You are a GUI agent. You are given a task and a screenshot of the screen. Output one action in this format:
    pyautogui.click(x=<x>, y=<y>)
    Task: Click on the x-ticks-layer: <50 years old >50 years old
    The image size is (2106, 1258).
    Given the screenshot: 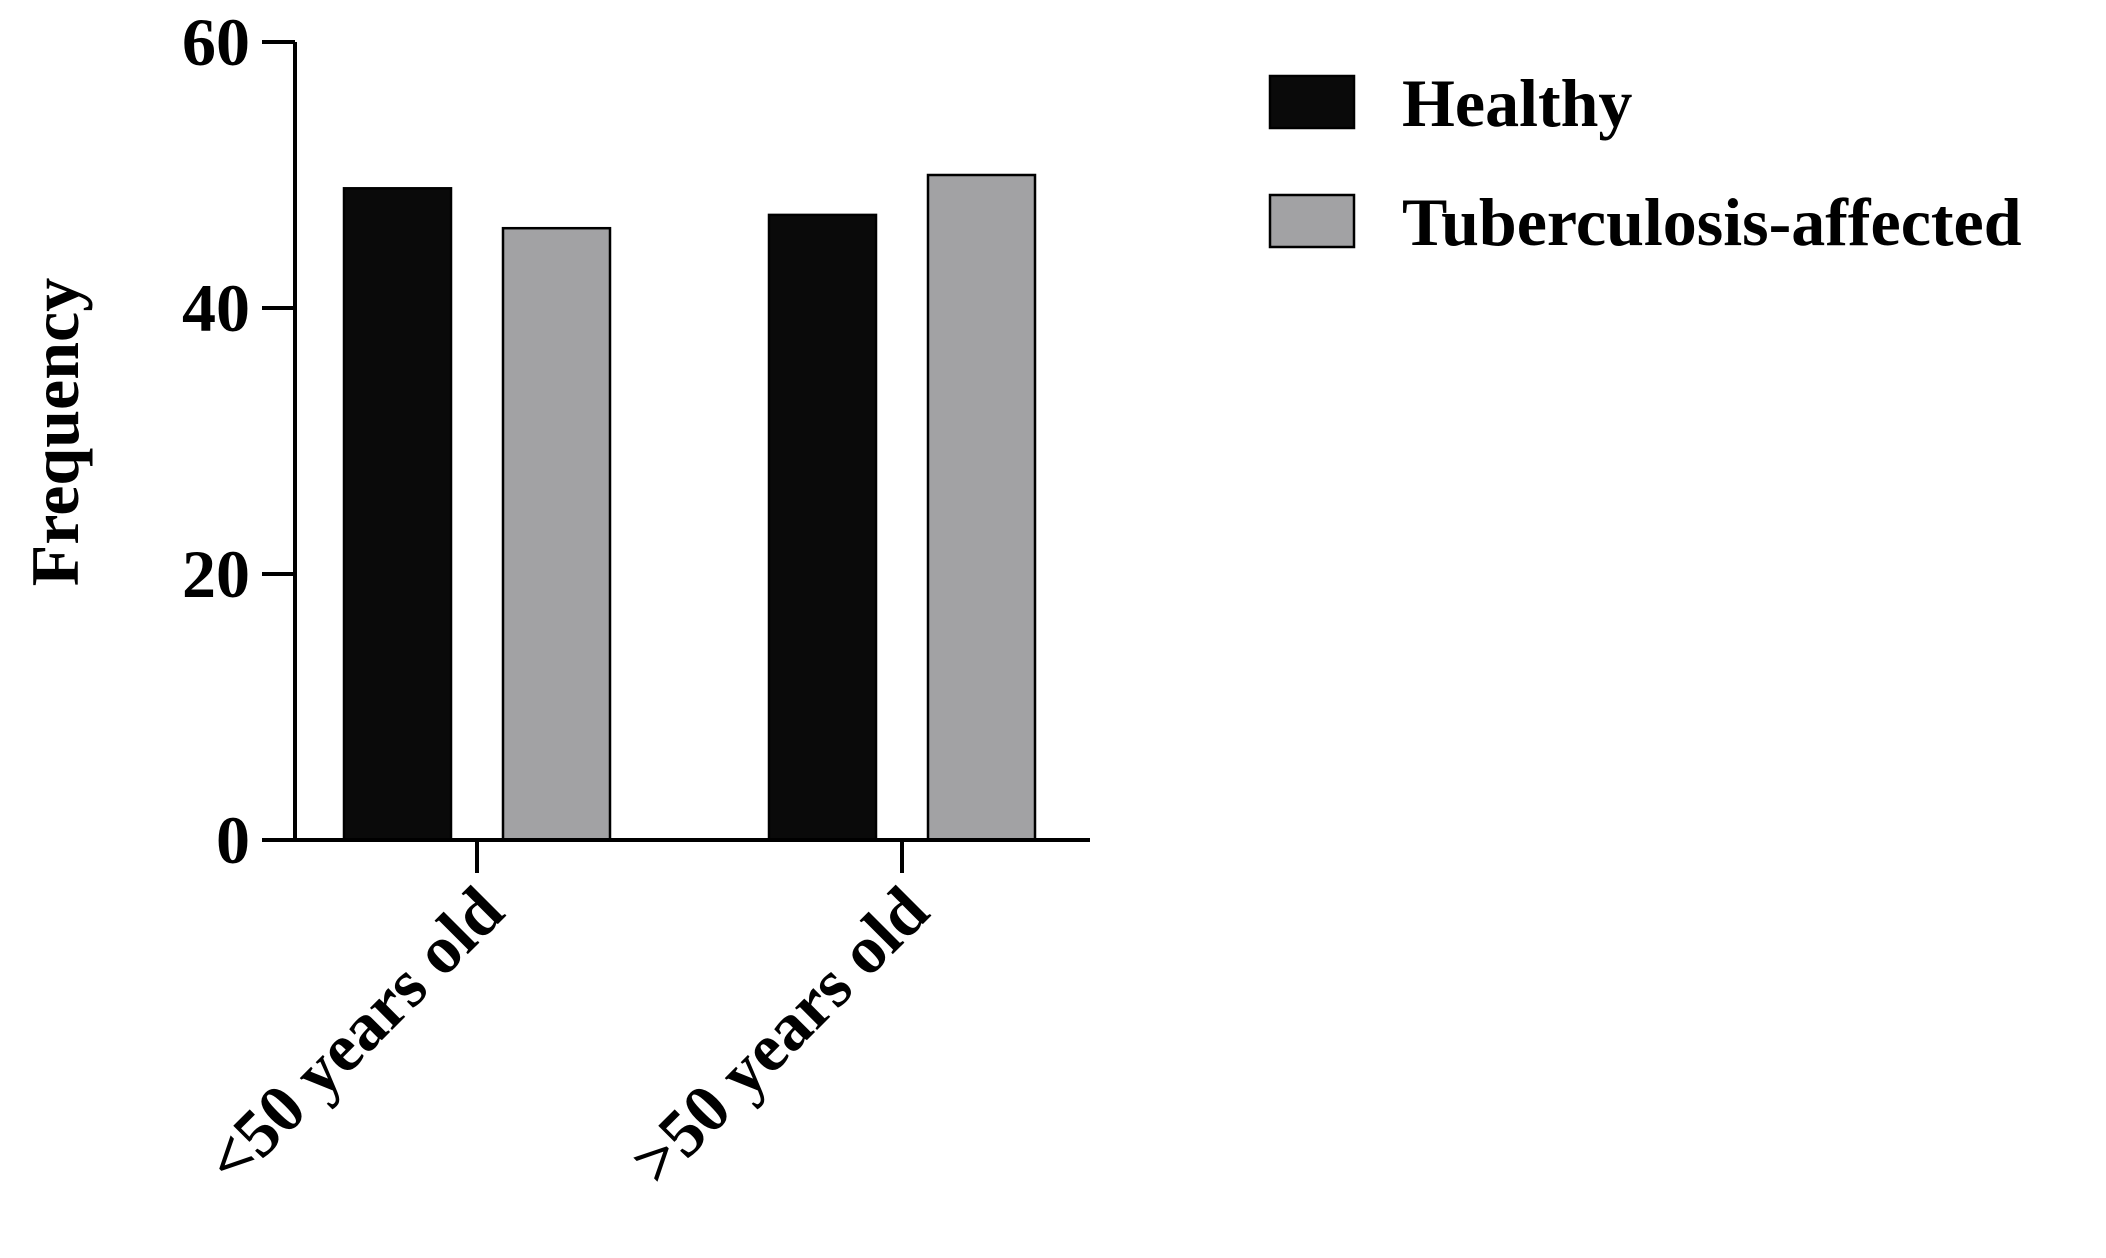 What is the action you would take?
    pyautogui.click(x=567, y=1019)
    